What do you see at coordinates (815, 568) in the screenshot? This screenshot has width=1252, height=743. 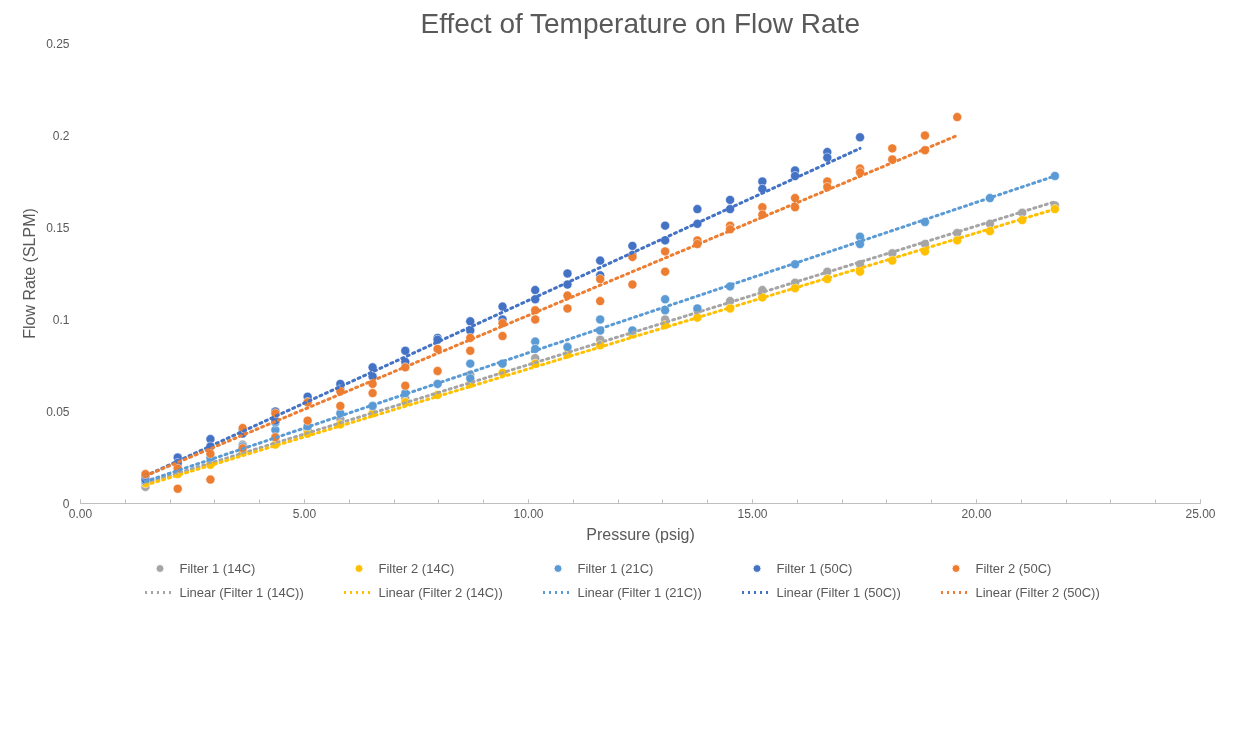 I see `legend-label: Filter 1 (50C)` at bounding box center [815, 568].